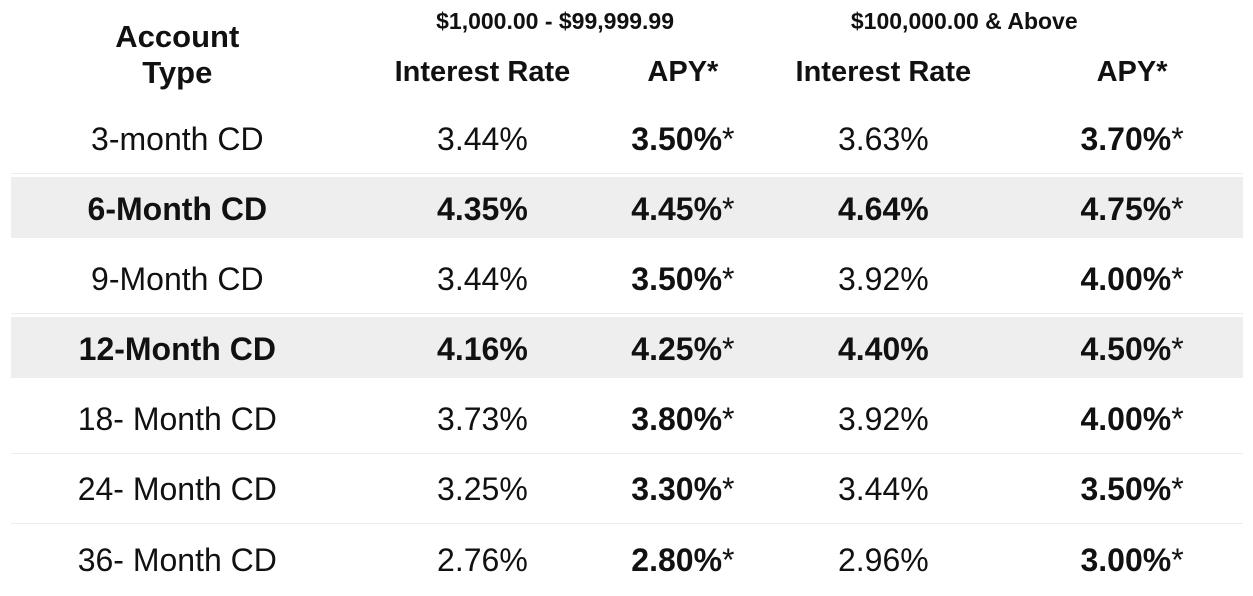  What do you see at coordinates (1126, 348) in the screenshot?
I see `apy-value: 4.50%` at bounding box center [1126, 348].